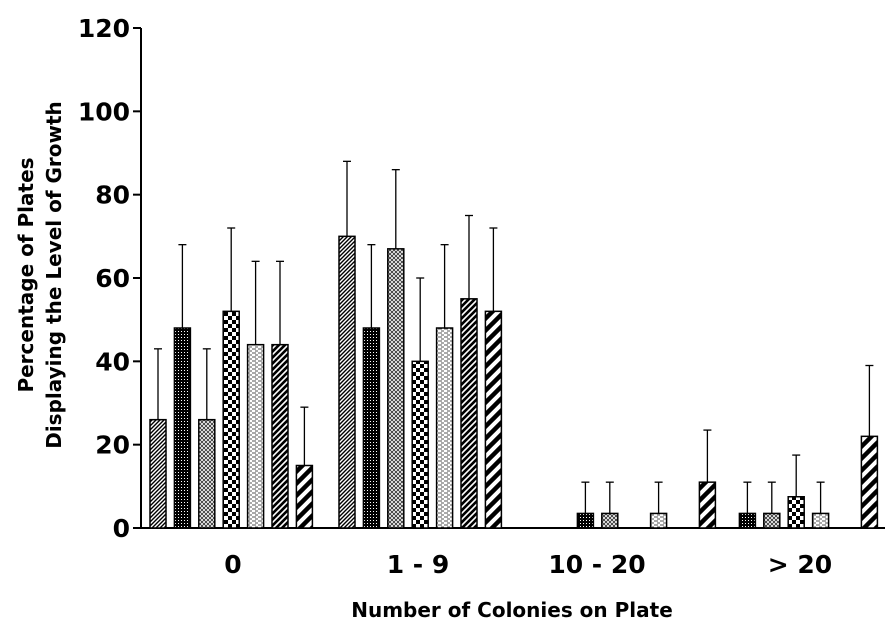  What do you see at coordinates (104, 111) in the screenshot?
I see `y-tick-label: 100` at bounding box center [104, 111].